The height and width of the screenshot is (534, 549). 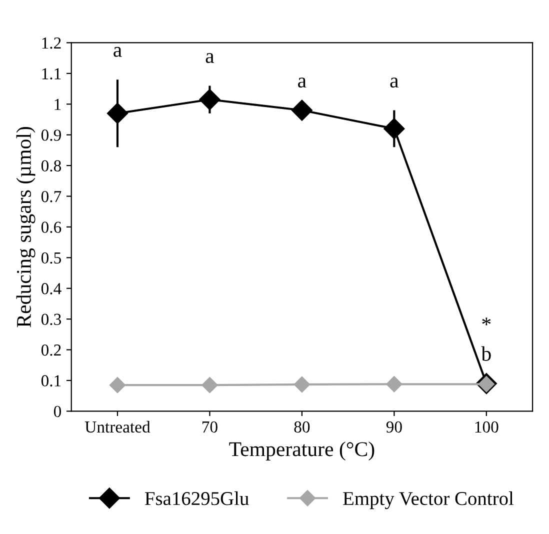 I want to click on y-tick-label: 0.8, so click(x=51, y=166).